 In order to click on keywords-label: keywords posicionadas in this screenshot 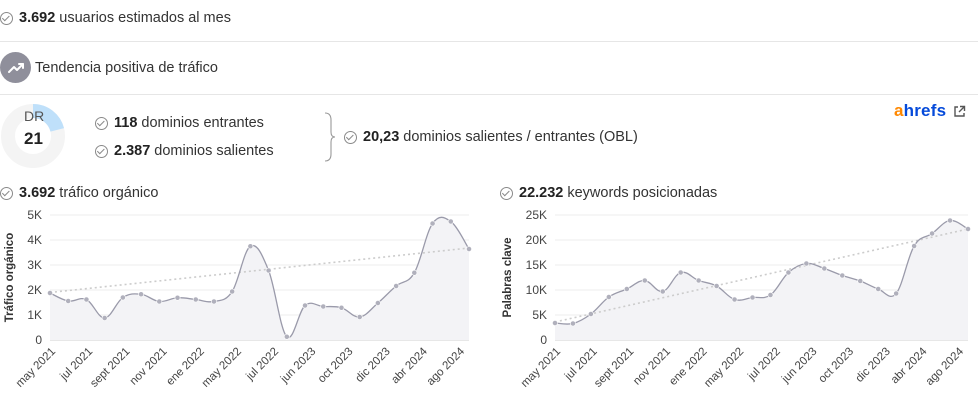, I will do `click(642, 193)`.